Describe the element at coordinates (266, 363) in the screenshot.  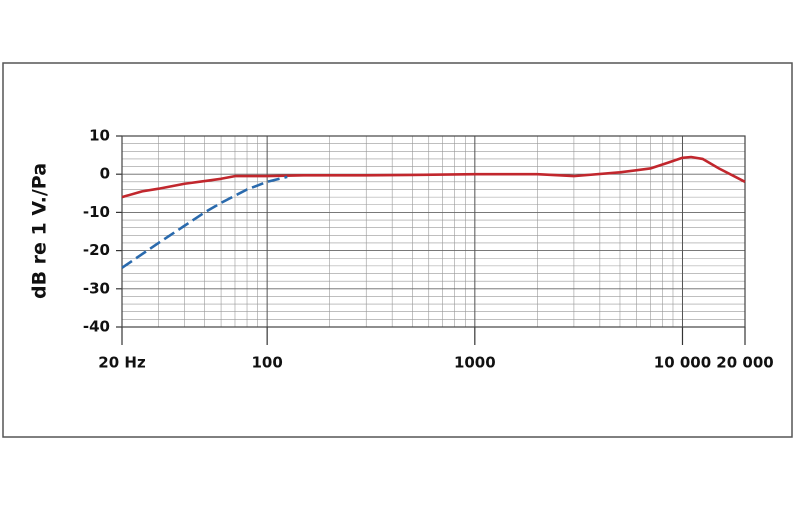
I see `x-tick-label: 100` at that location.